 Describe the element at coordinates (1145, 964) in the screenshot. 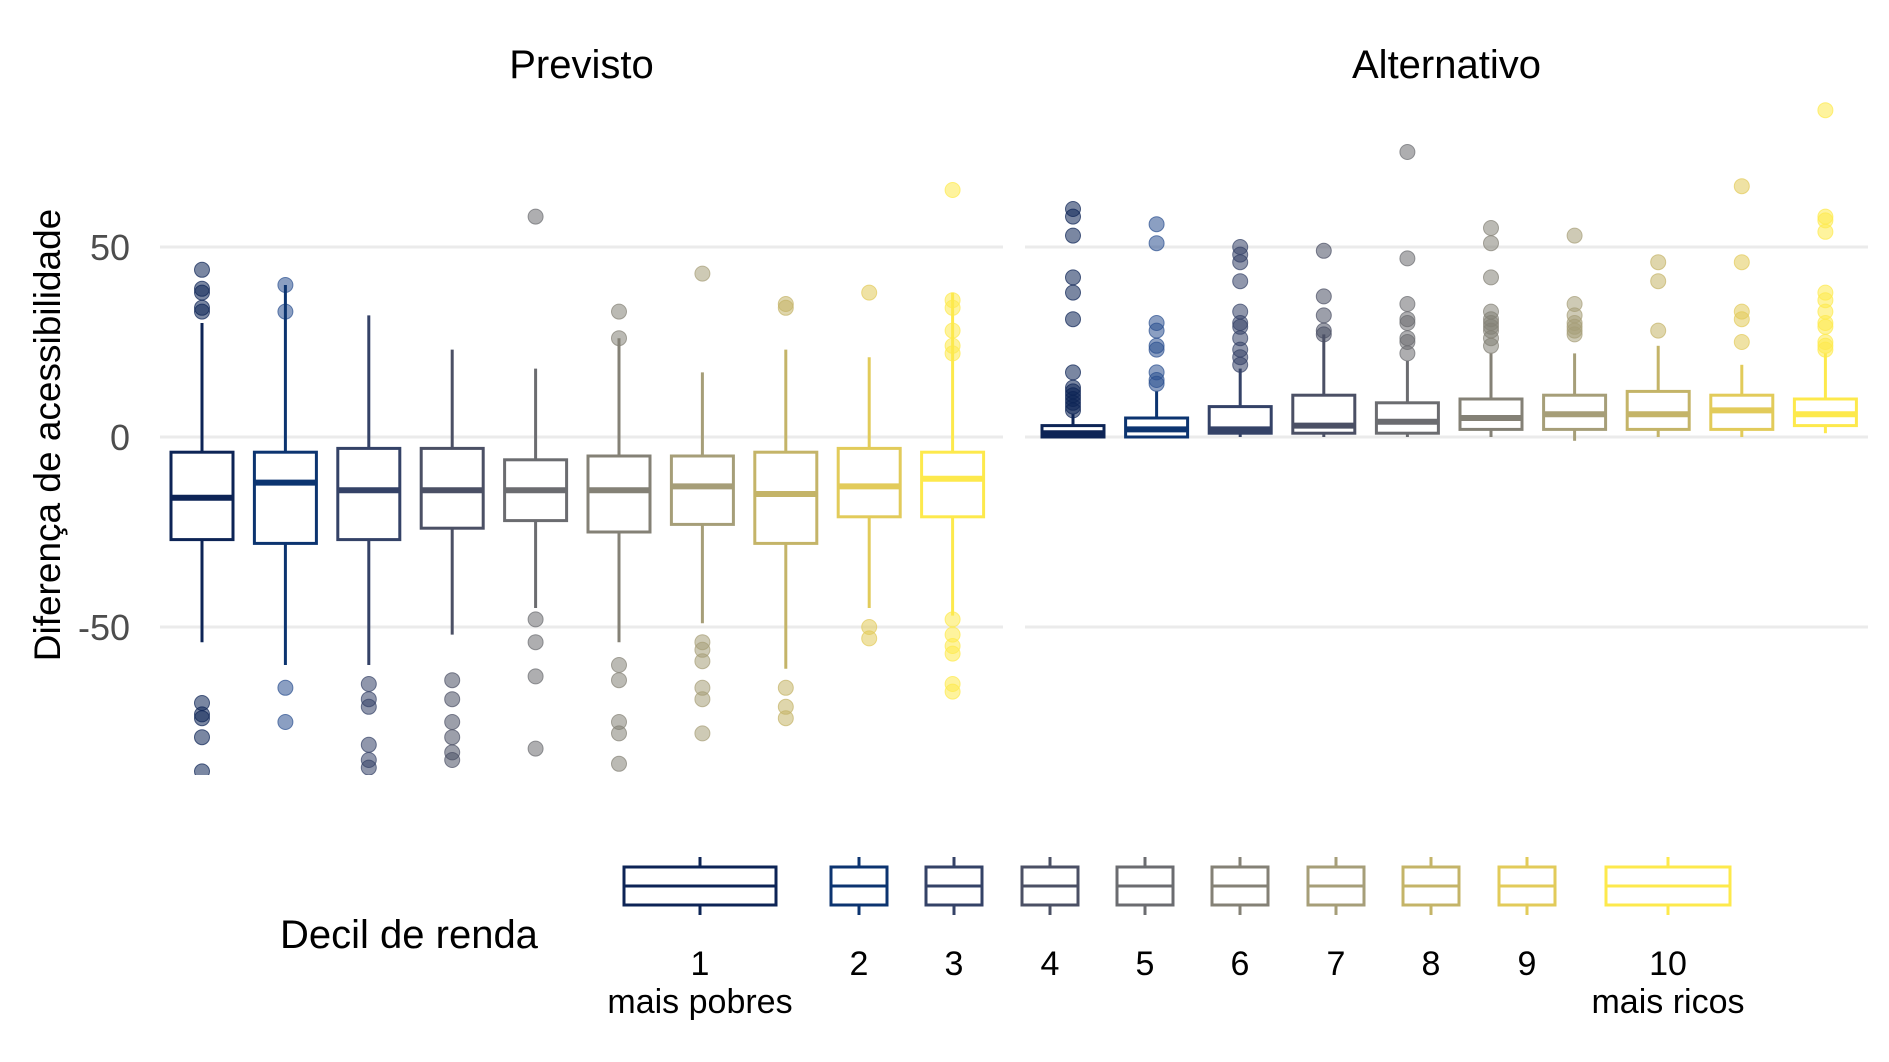

I see `legend-label-5: 5` at that location.